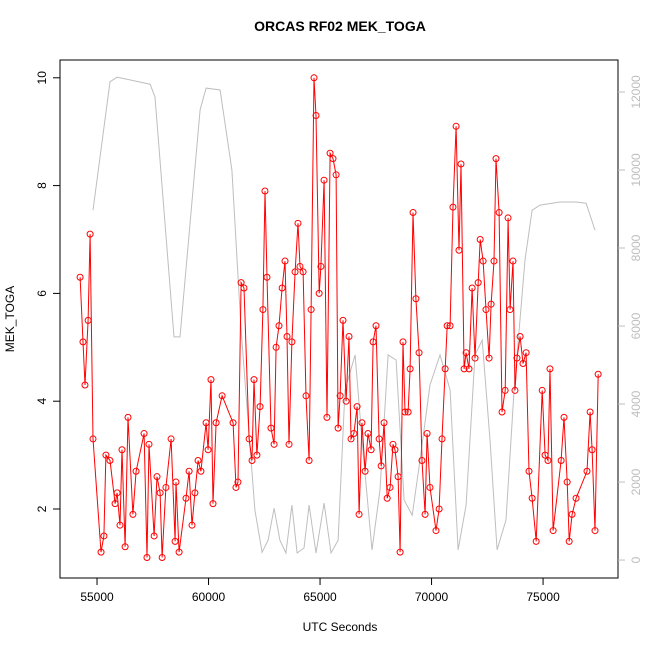  I want to click on y-tick-label: 8, so click(42, 185).